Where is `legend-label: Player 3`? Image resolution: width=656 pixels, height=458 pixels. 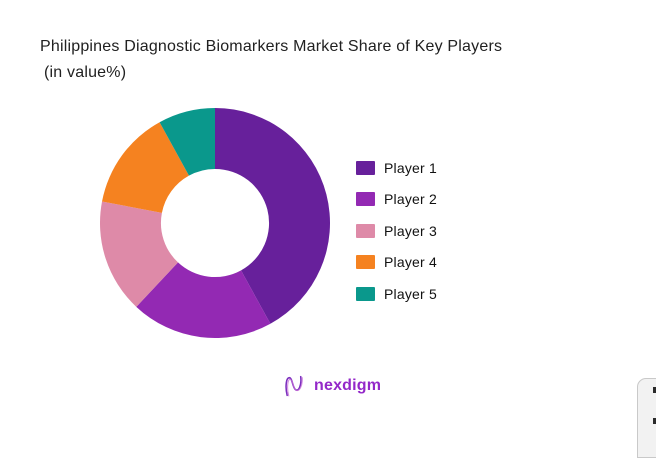 legend-label: Player 3 is located at coordinates (410, 230).